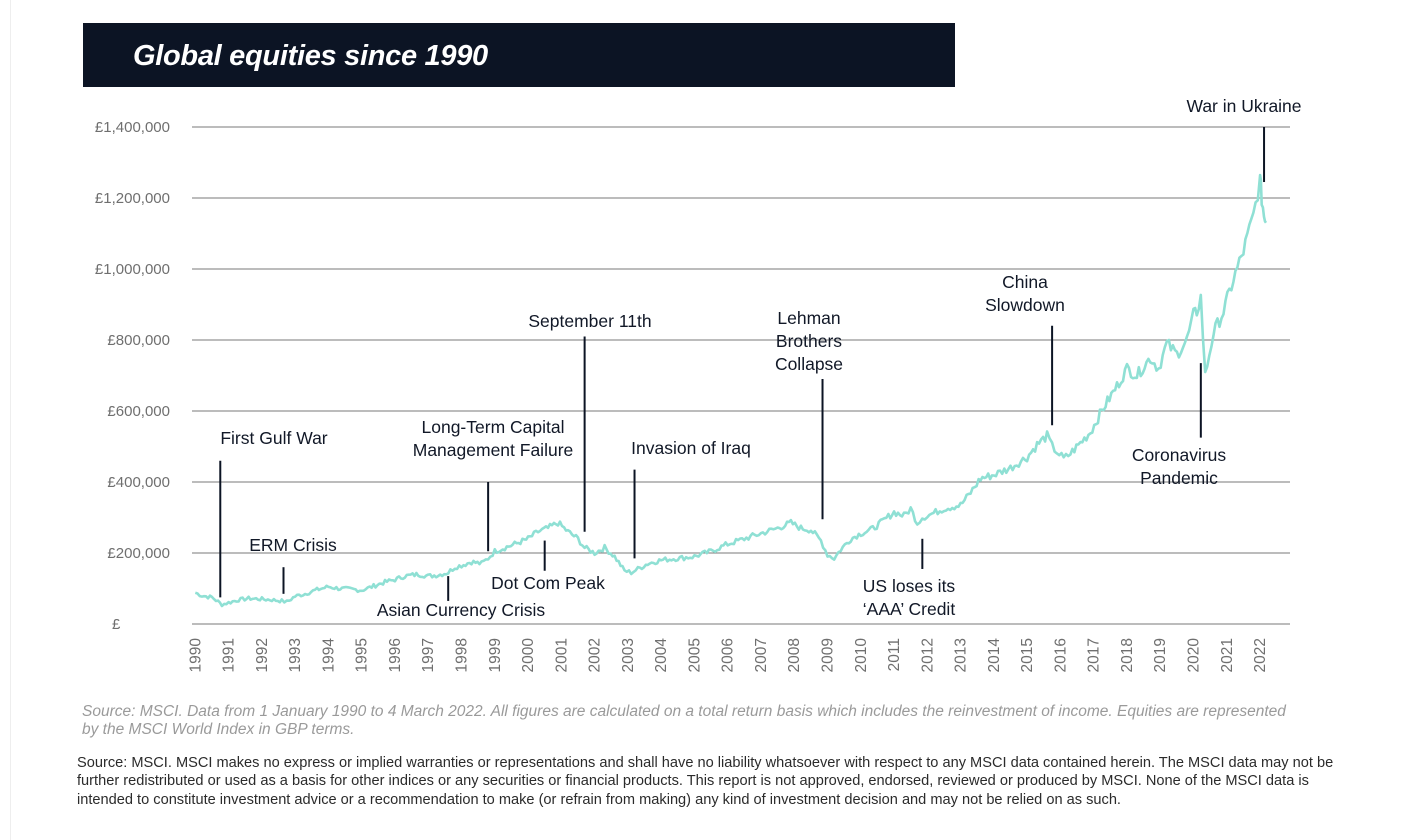  I want to click on x-tick-label: 2020, so click(1194, 655).